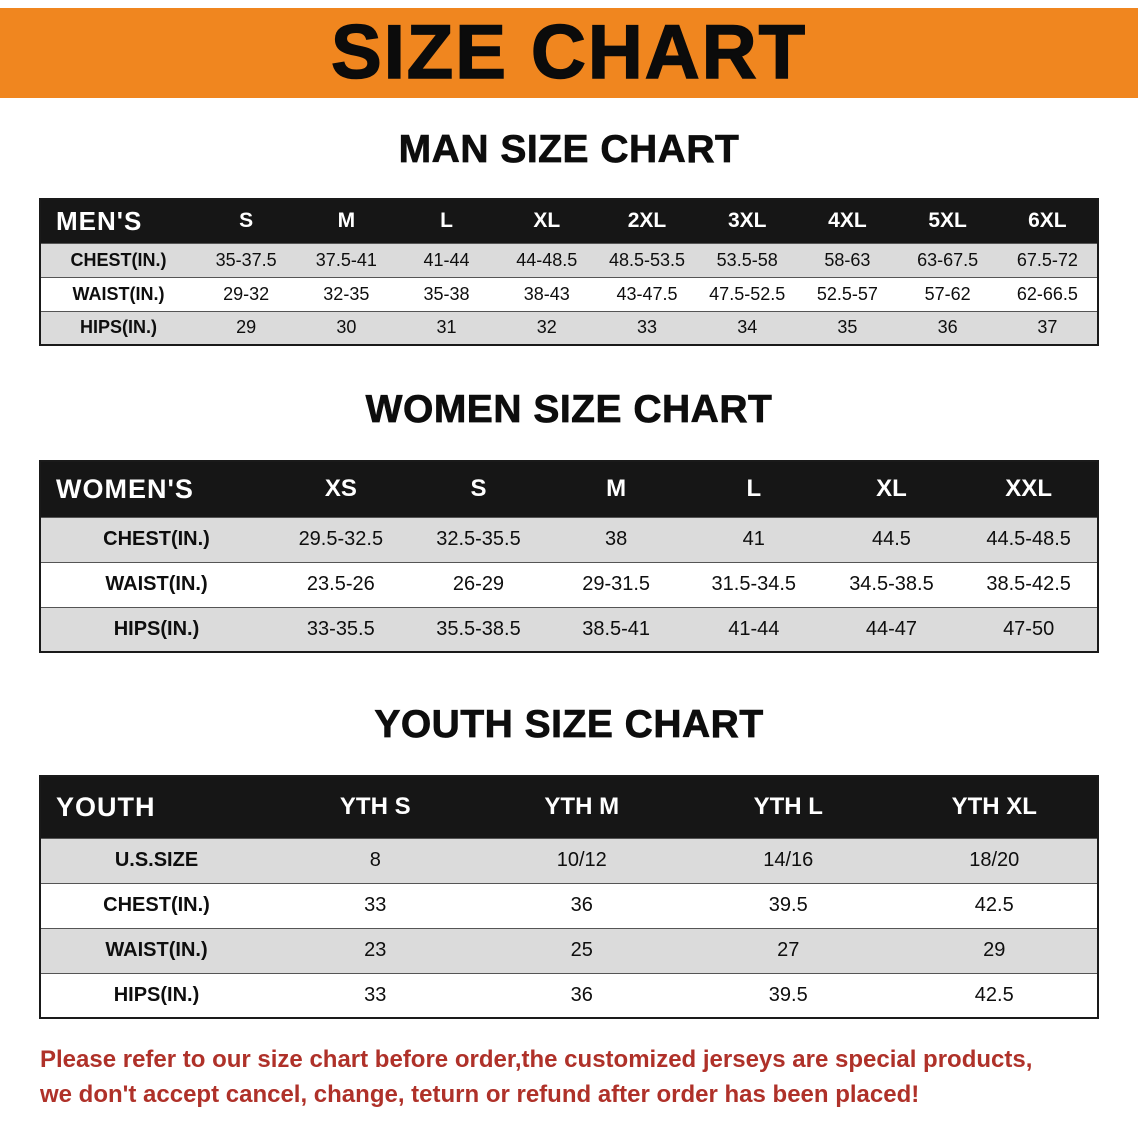 This screenshot has width=1138, height=1132. I want to click on mens-section-title: MAN SIZE CHART, so click(569, 150).